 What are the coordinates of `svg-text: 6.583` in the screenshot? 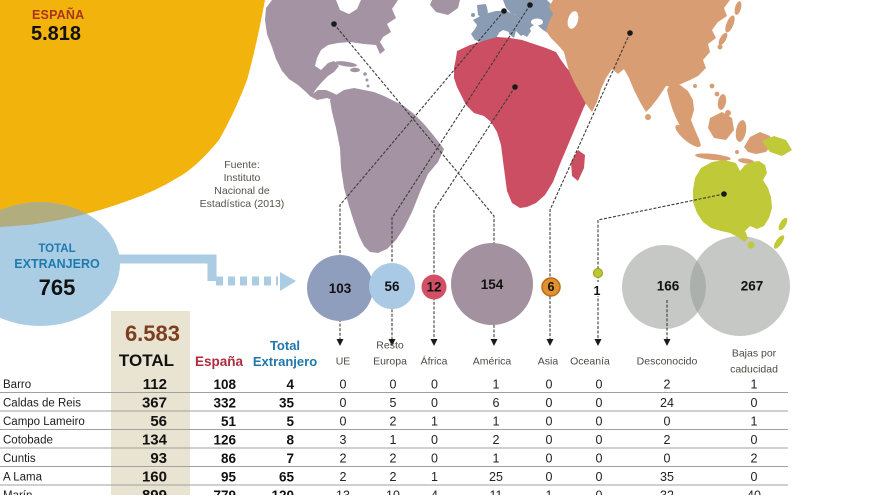 It's located at (152, 333).